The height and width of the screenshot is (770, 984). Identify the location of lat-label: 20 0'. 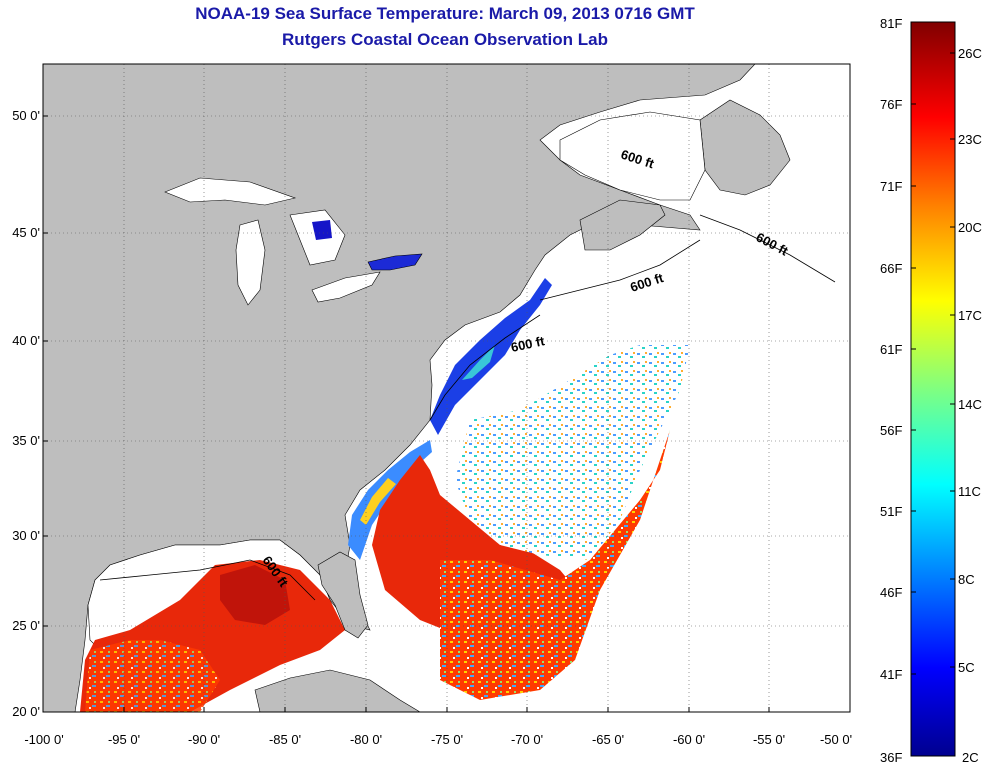
(26, 711).